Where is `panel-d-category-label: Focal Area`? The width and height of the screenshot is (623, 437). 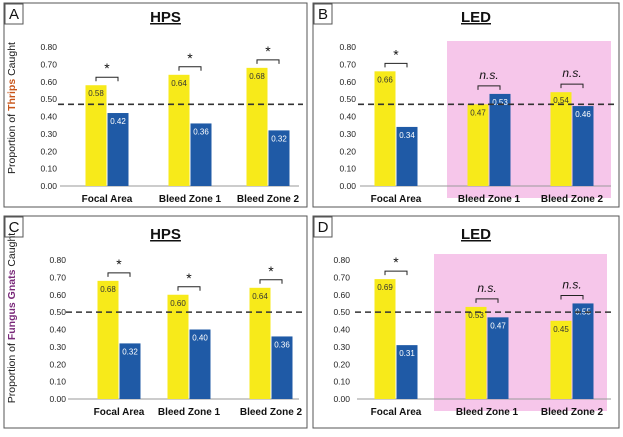 panel-d-category-label: Focal Area is located at coordinates (396, 412).